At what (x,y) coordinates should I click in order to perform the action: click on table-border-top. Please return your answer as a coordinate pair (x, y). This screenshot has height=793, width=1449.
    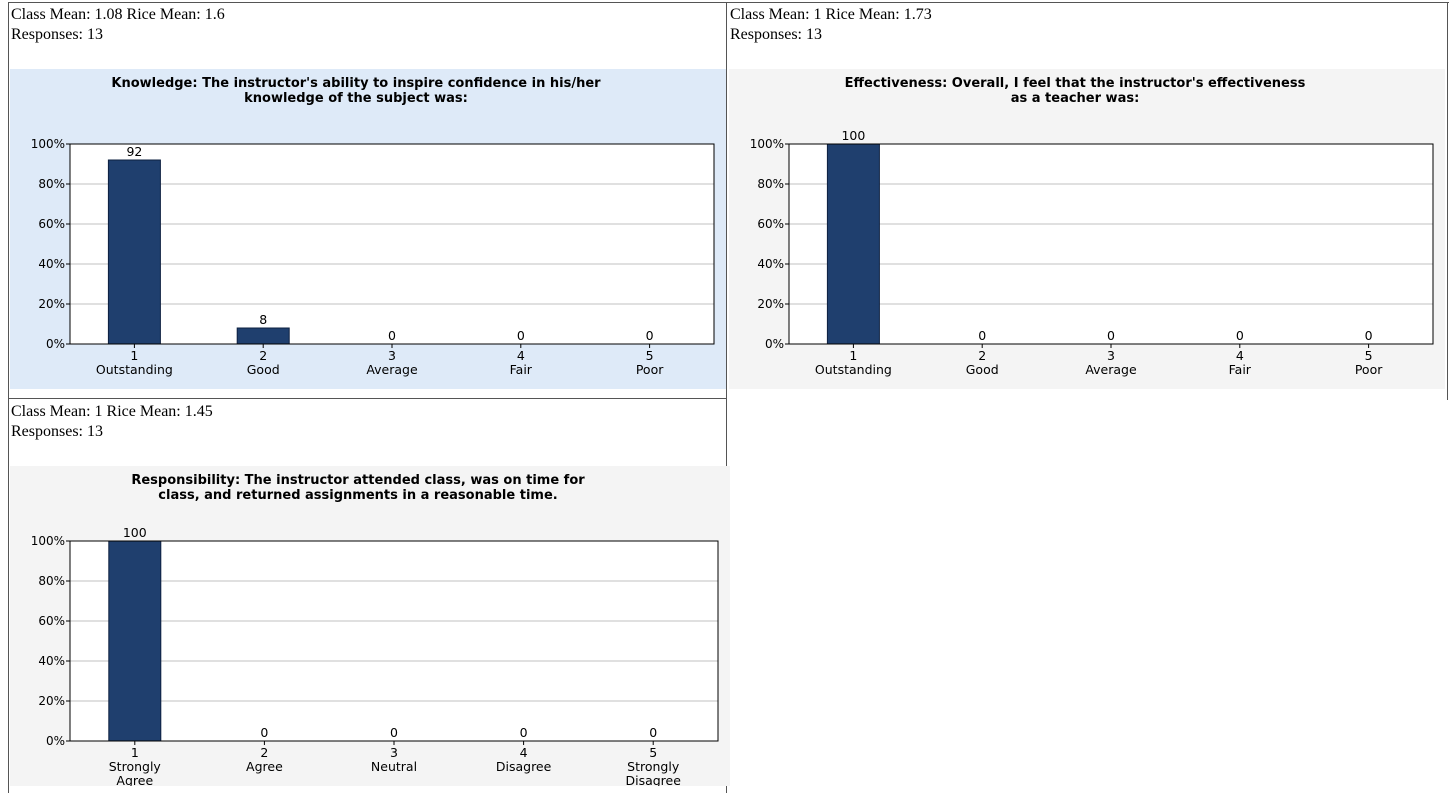
    Looking at the image, I should click on (728, 2).